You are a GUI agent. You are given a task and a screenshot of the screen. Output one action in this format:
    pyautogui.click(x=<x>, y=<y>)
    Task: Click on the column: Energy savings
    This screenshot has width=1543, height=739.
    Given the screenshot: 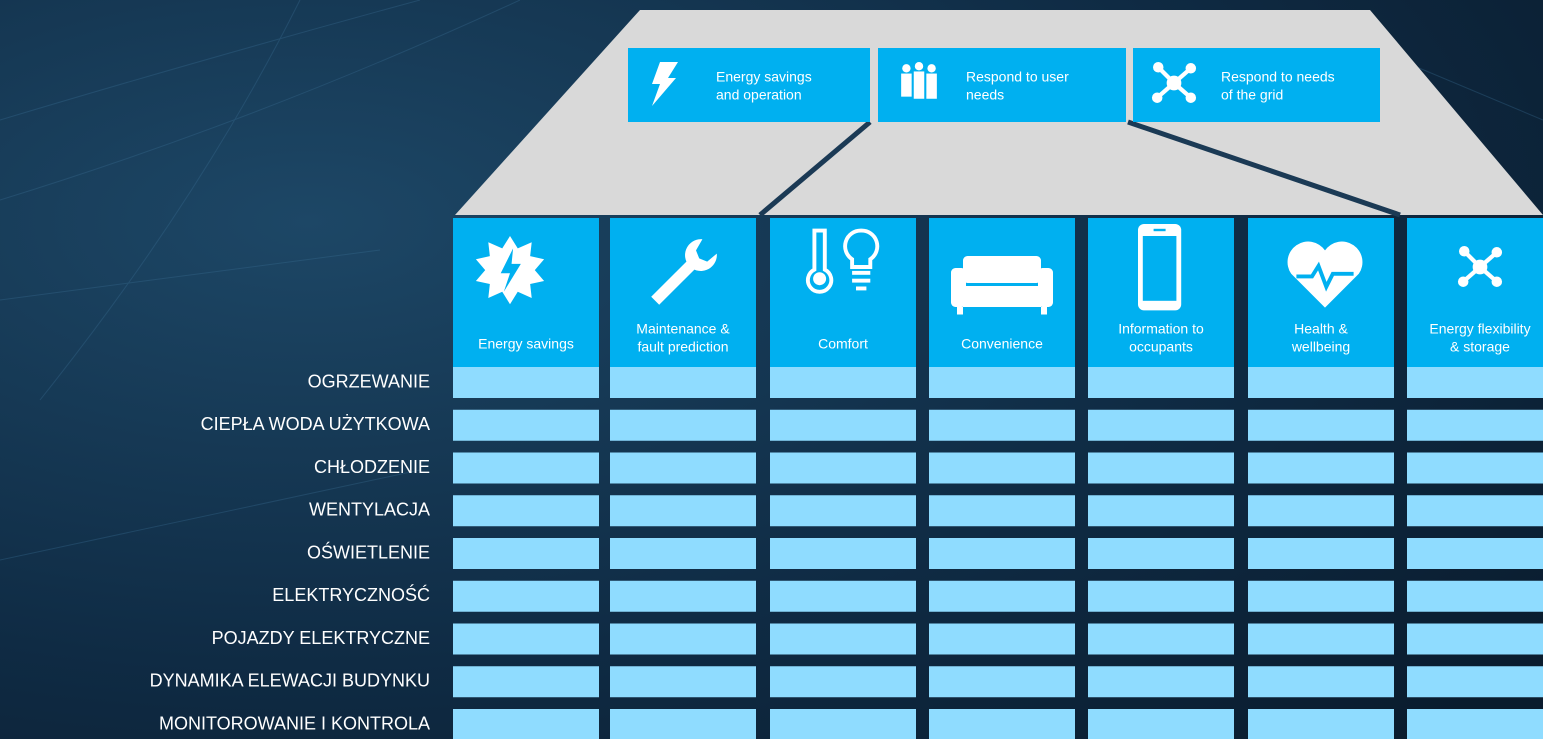 What is the action you would take?
    pyautogui.click(x=526, y=478)
    